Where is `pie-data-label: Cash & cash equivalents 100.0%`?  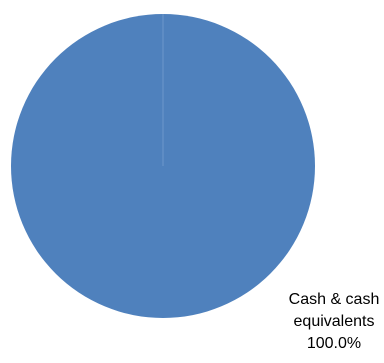 pie-data-label: Cash & cash equivalents 100.0% is located at coordinates (334, 321).